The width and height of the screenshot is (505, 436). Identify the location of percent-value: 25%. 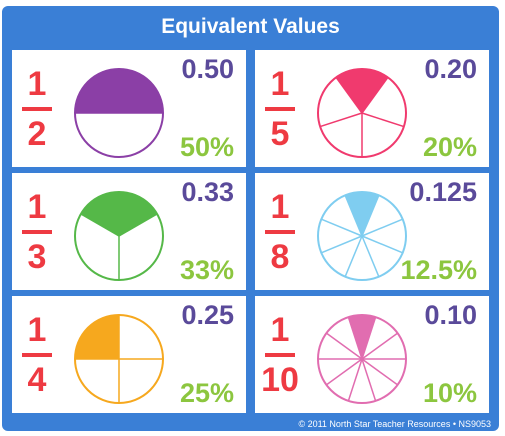
(206, 393).